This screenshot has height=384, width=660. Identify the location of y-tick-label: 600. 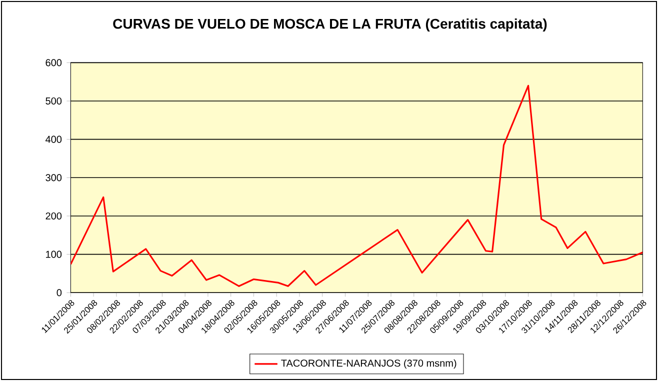
(54, 62).